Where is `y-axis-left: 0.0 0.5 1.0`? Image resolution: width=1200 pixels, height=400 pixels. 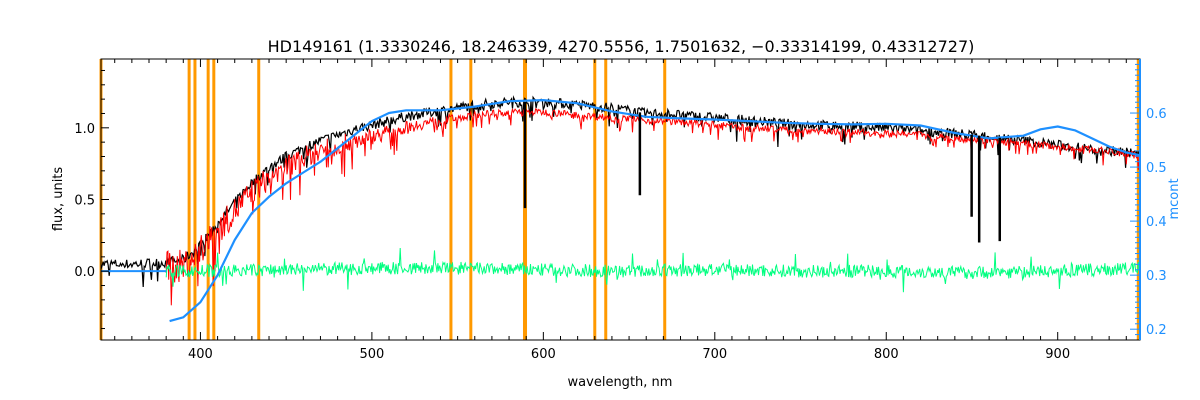
y-axis-left: 0.0 0.5 1.0 is located at coordinates (91, 199).